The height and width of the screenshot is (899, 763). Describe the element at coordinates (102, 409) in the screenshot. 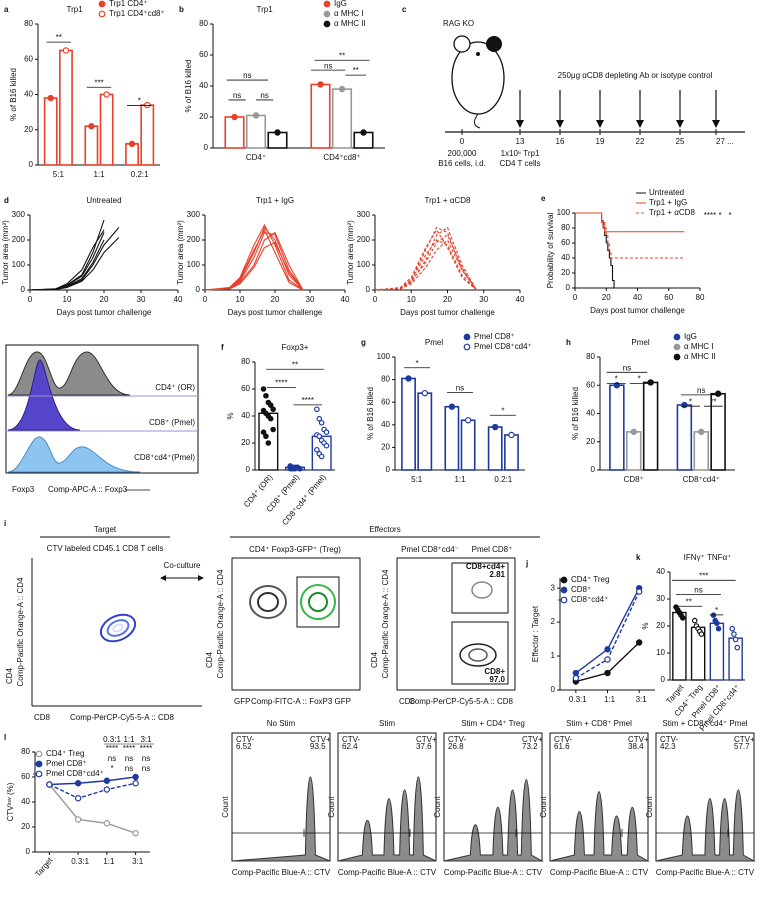

I see `histogram-frame` at that location.